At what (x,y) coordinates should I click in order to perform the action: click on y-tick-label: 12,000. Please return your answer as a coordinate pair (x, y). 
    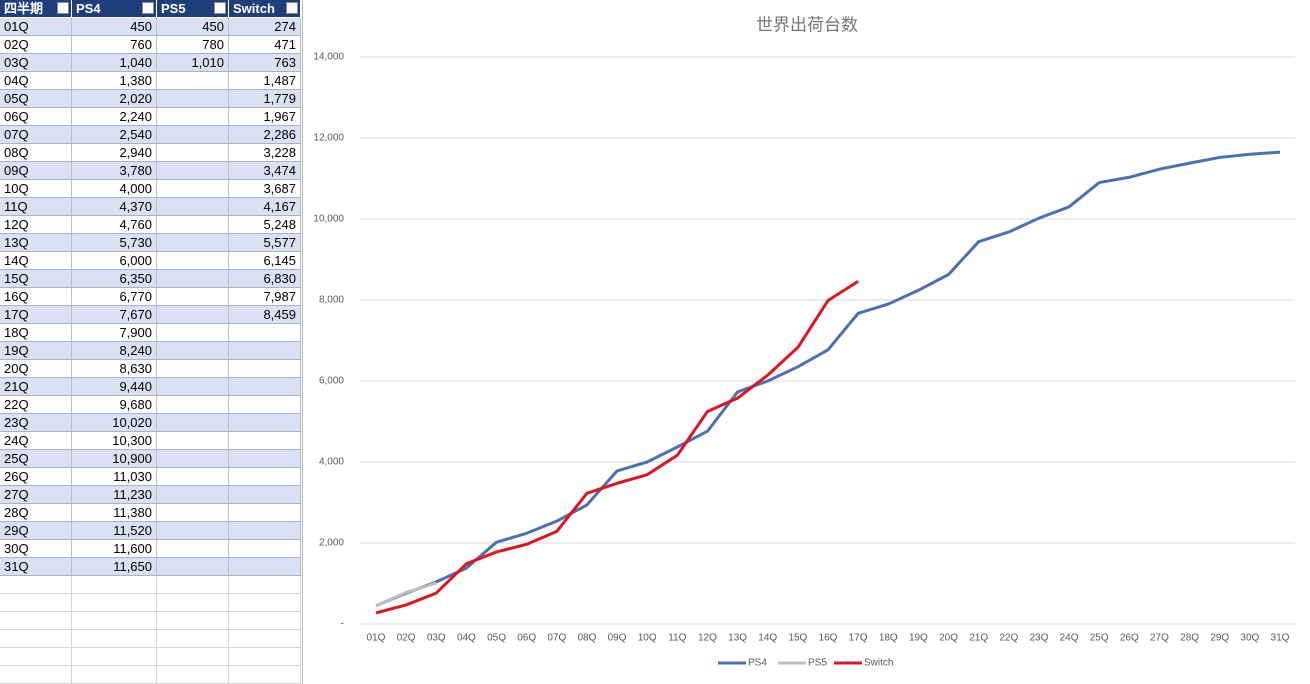
    Looking at the image, I should click on (328, 138).